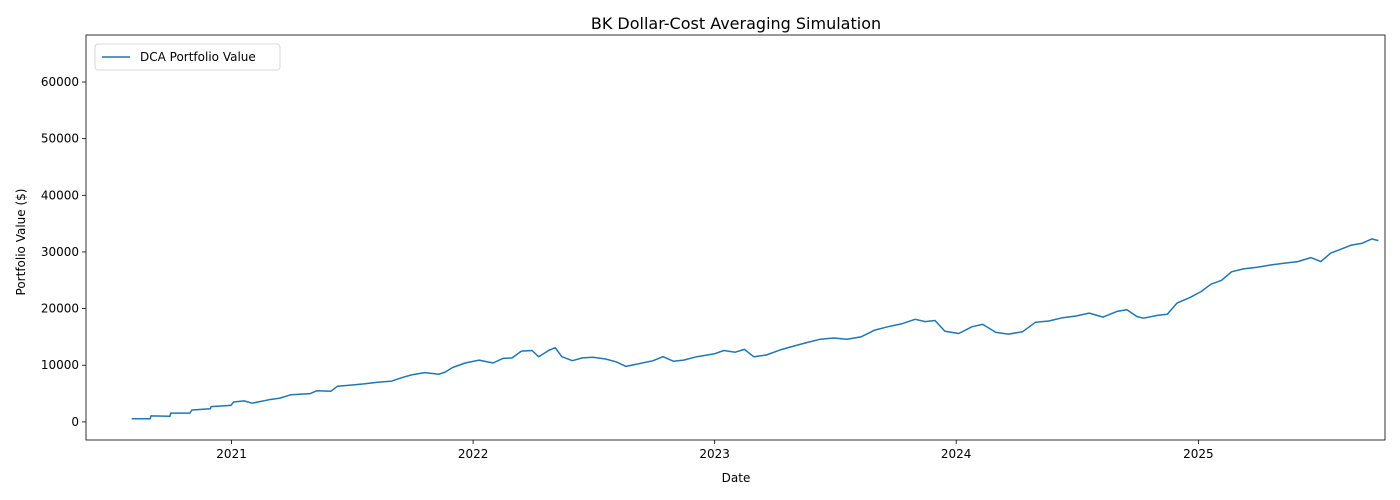 The image size is (1400, 500). Describe the element at coordinates (736, 23) in the screenshot. I see `chart-title: BK Dollar-Cost Averaging Simulation` at that location.